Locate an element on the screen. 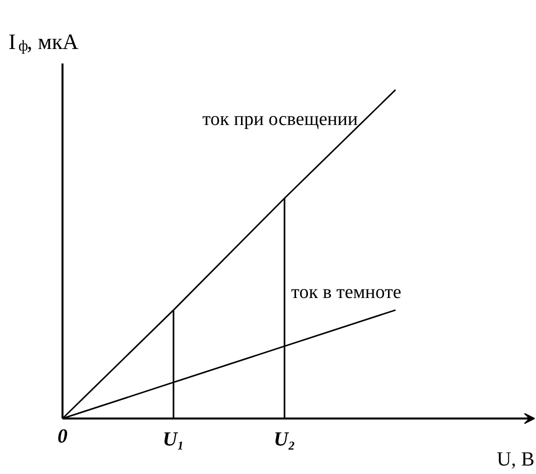  x-tick-label: U₂ is located at coordinates (285, 439).